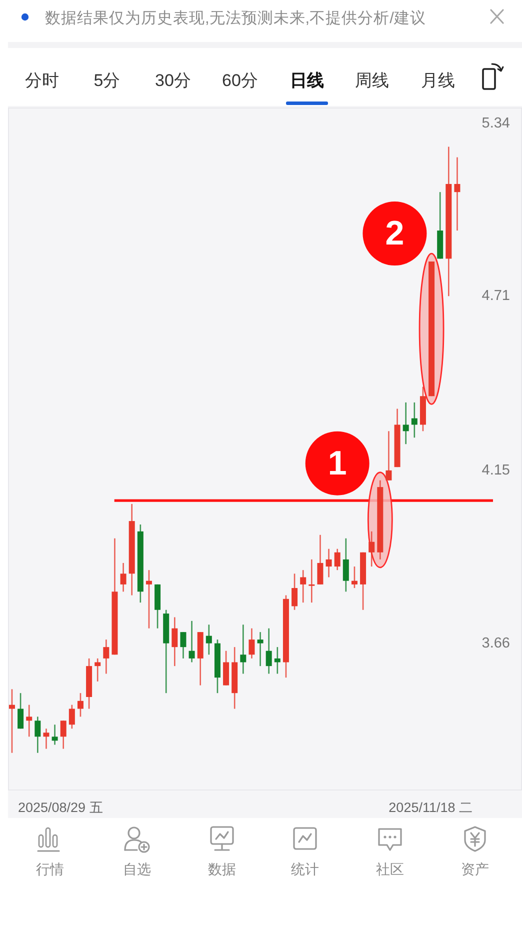 This screenshot has width=522, height=952. Describe the element at coordinates (337, 463) in the screenshot. I see `badge-label: 1` at that location.